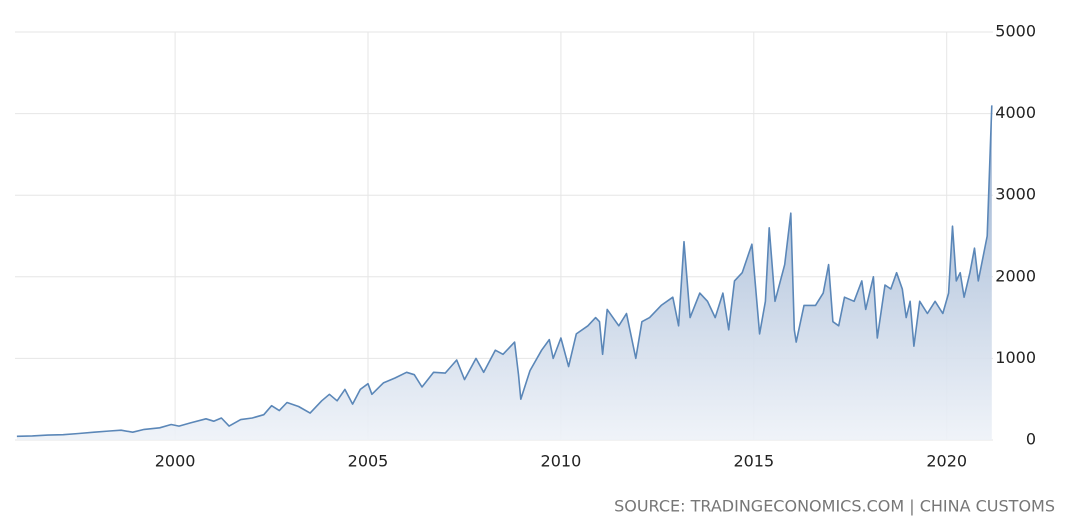 The height and width of the screenshot is (520, 1080). Describe the element at coordinates (946, 461) in the screenshot. I see `x-tick-label: 2020` at that location.